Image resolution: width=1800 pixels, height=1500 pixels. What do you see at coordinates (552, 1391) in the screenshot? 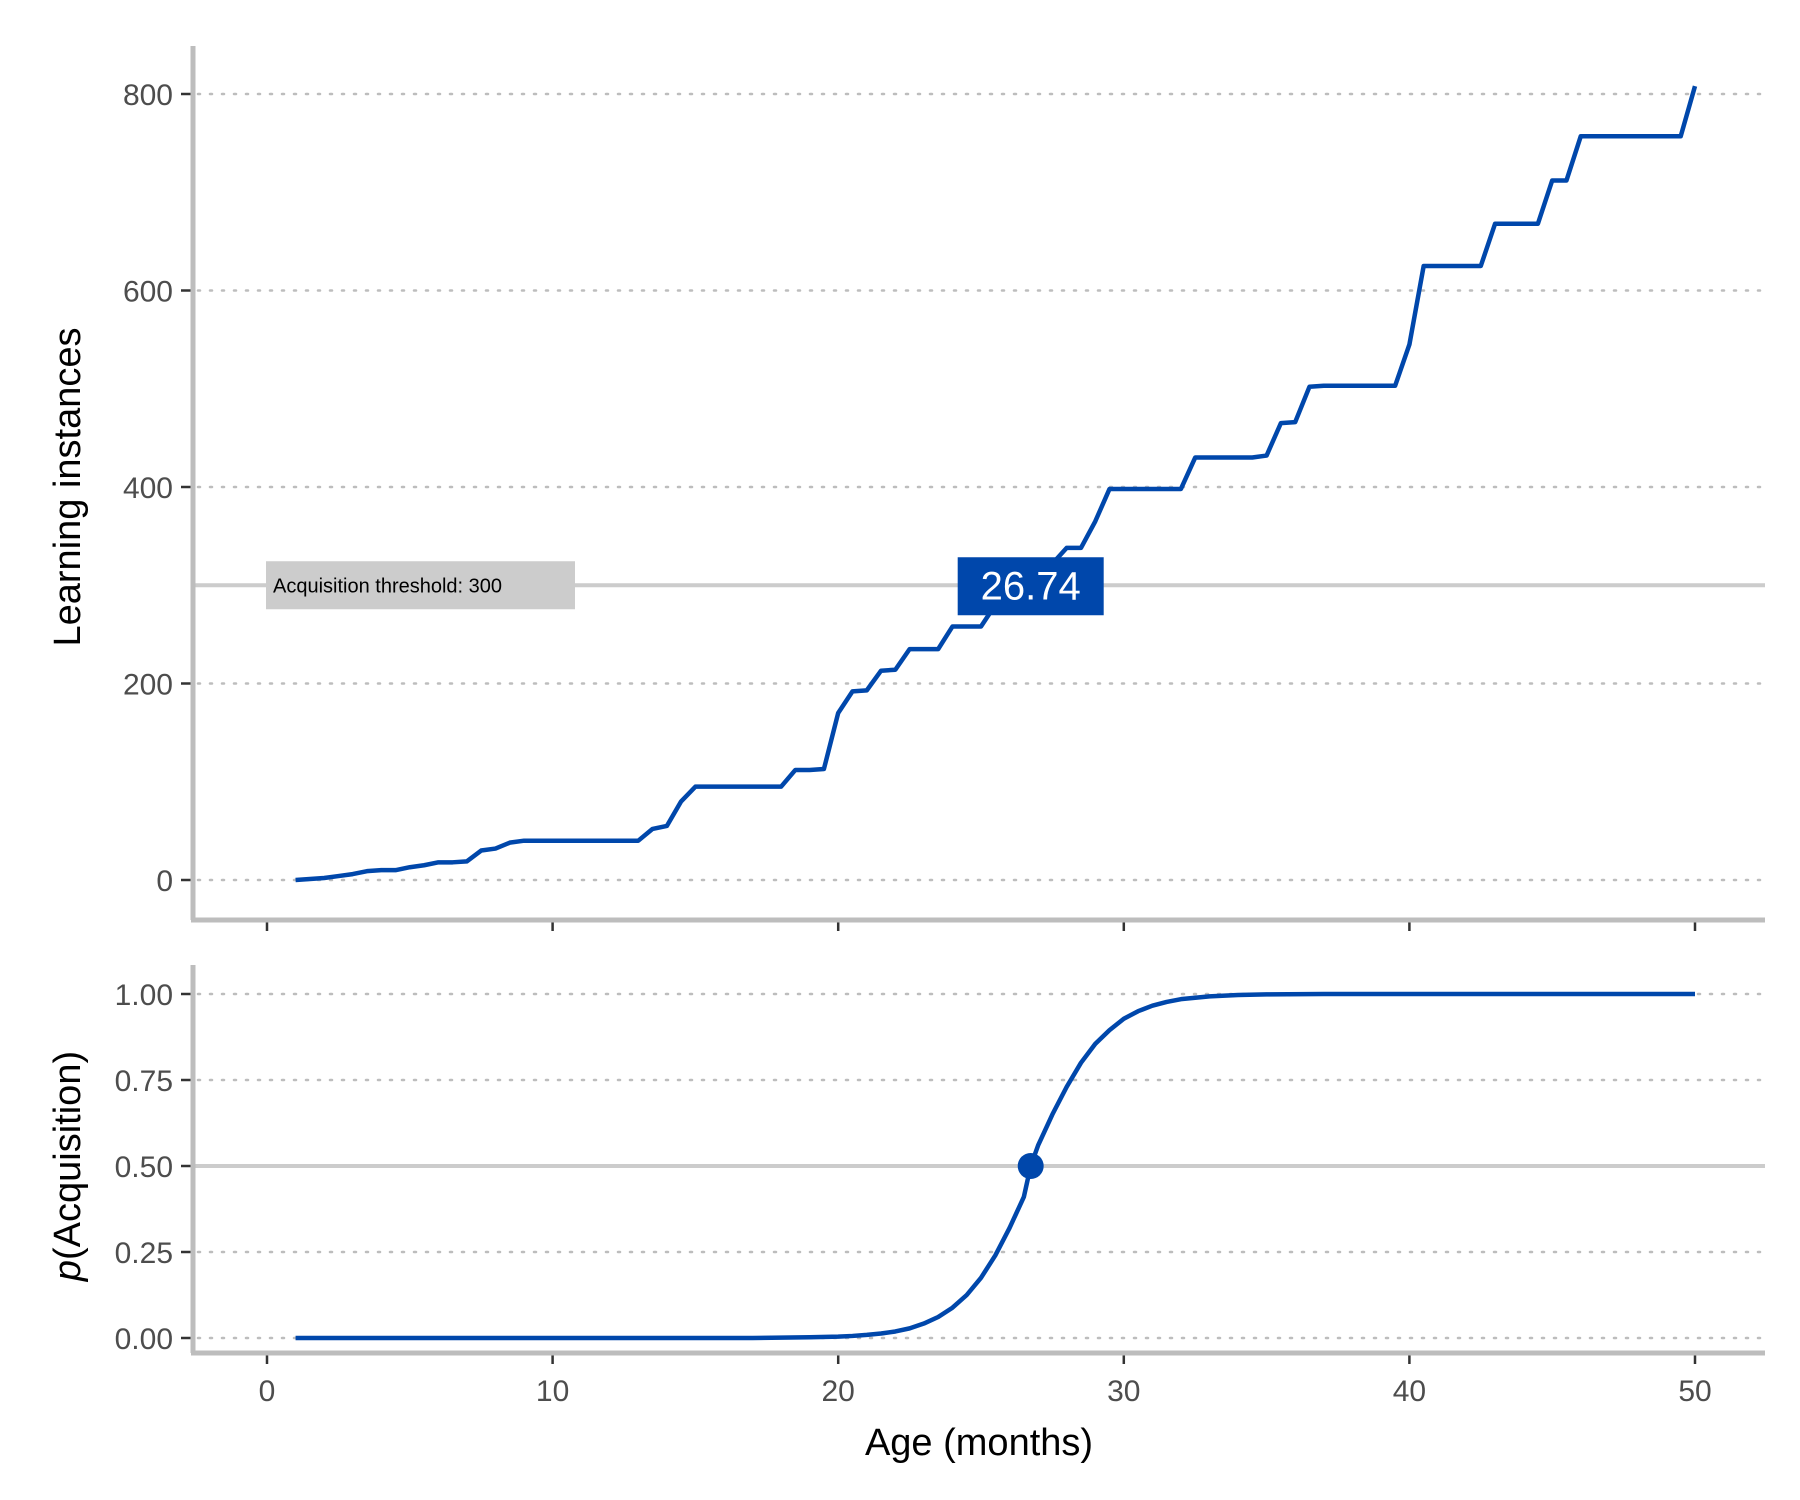
I see `x-tick-label: 10` at bounding box center [552, 1391].